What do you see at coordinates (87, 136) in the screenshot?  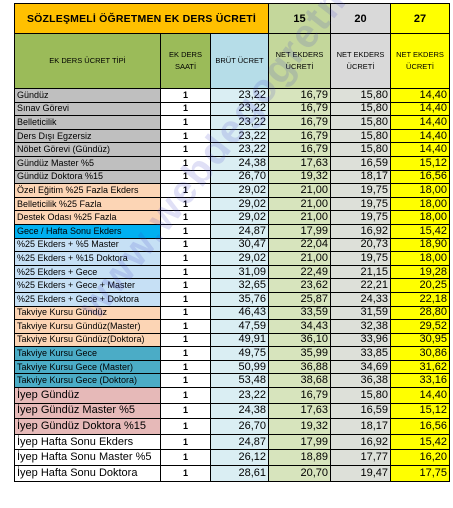 I see `row-label: Ders Dışı Egzersiz` at bounding box center [87, 136].